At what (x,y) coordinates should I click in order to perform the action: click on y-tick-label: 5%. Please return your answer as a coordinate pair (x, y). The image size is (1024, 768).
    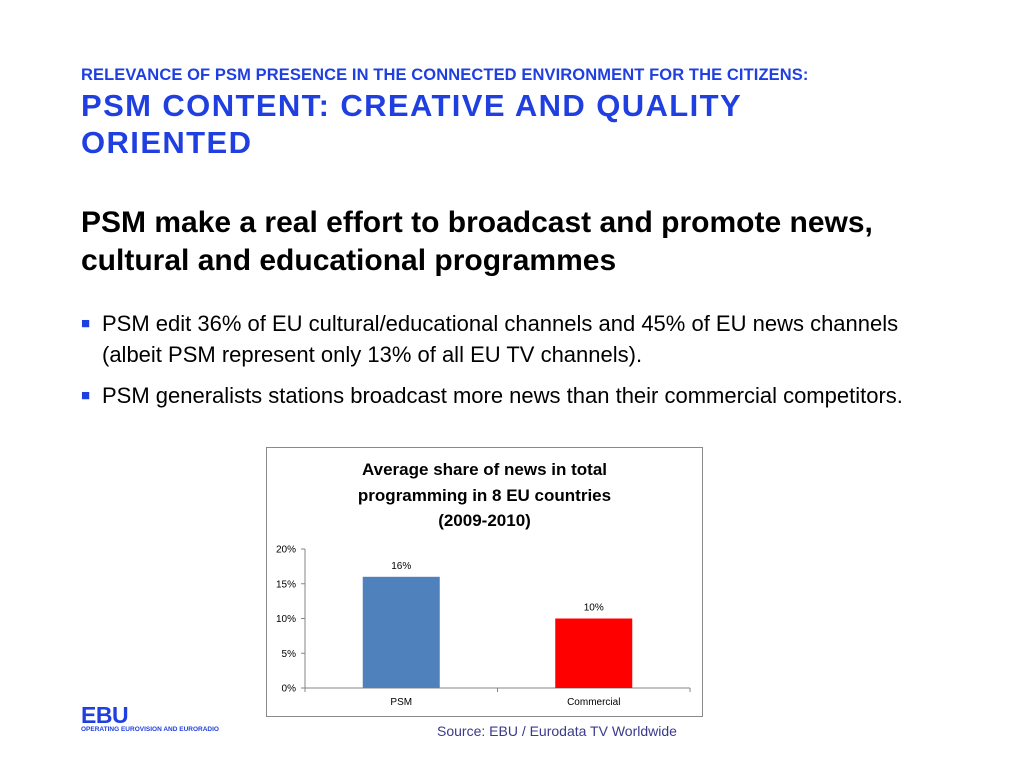
    Looking at the image, I should click on (289, 654).